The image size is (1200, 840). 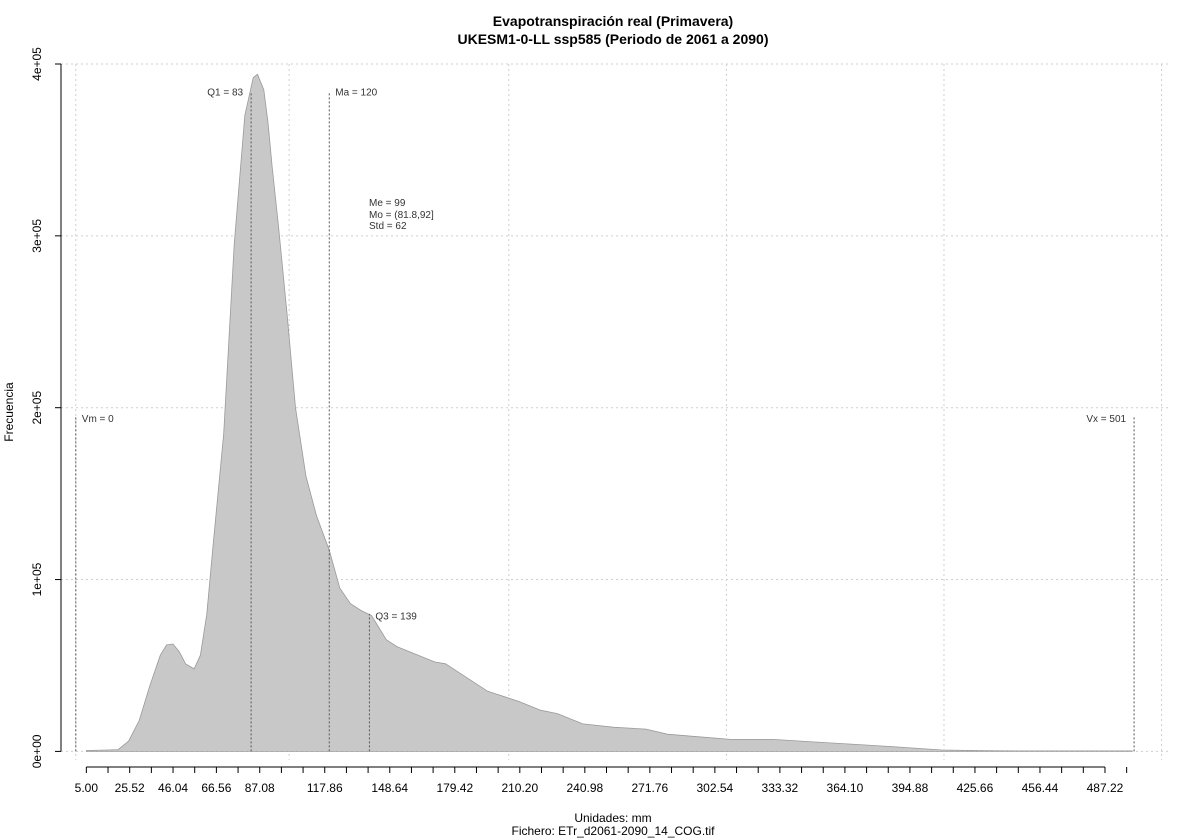 I want to click on x-tick-label: 394.88, so click(x=910, y=788).